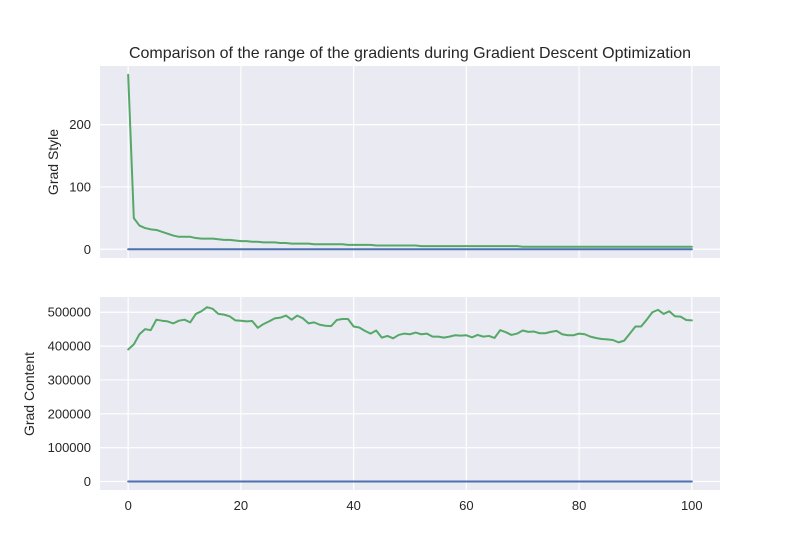 This screenshot has width=800, height=555. I want to click on y-tick-label: 100000, so click(69, 447).